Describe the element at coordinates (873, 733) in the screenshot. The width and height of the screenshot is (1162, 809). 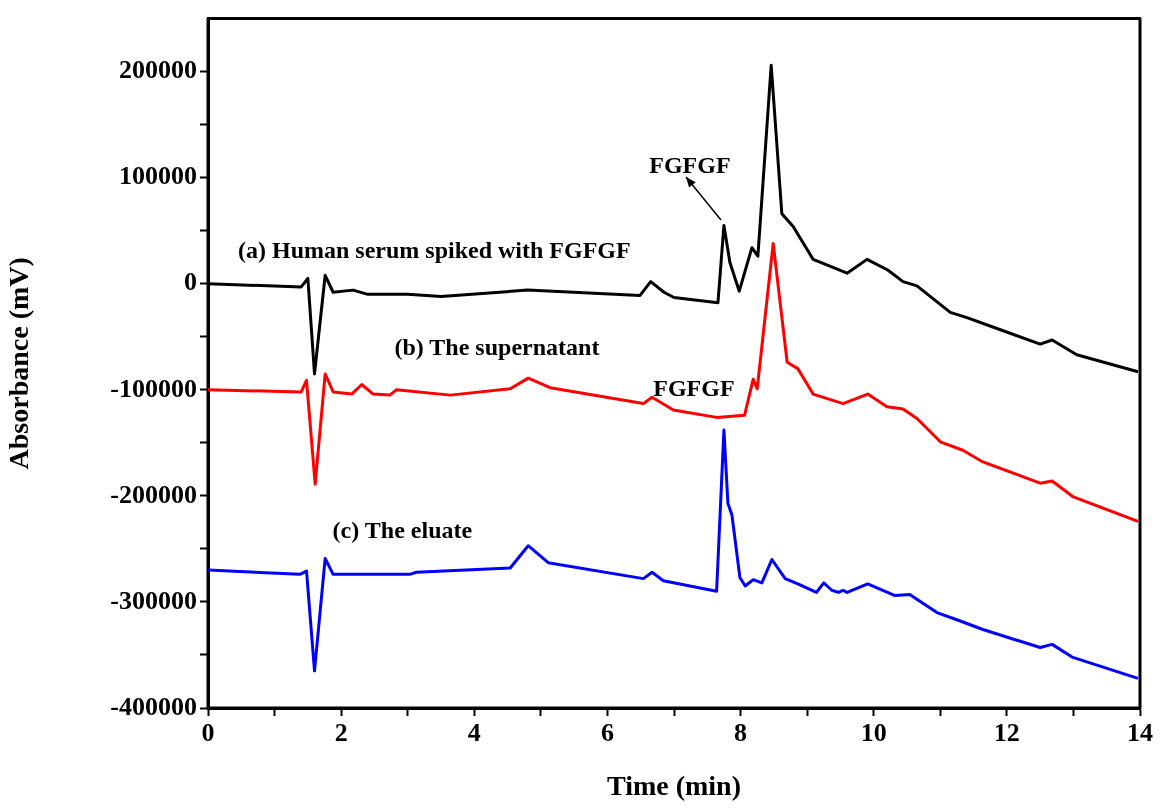
I see `x-tick-label: 10` at that location.